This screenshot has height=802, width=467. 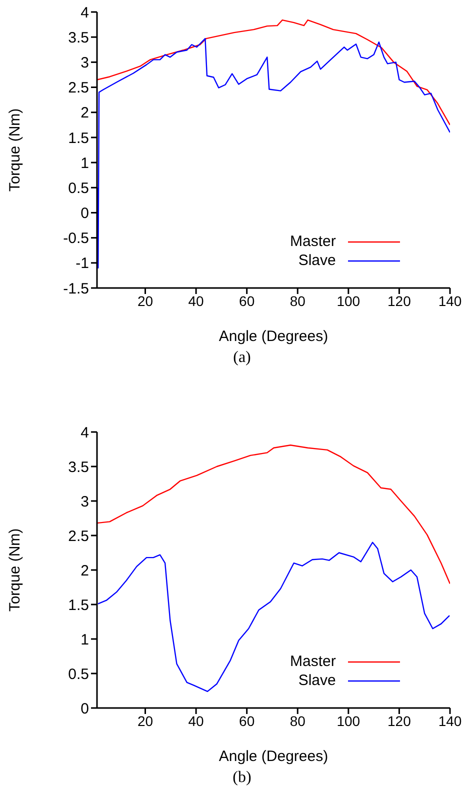 What do you see at coordinates (242, 778) in the screenshot?
I see `text: (b)` at bounding box center [242, 778].